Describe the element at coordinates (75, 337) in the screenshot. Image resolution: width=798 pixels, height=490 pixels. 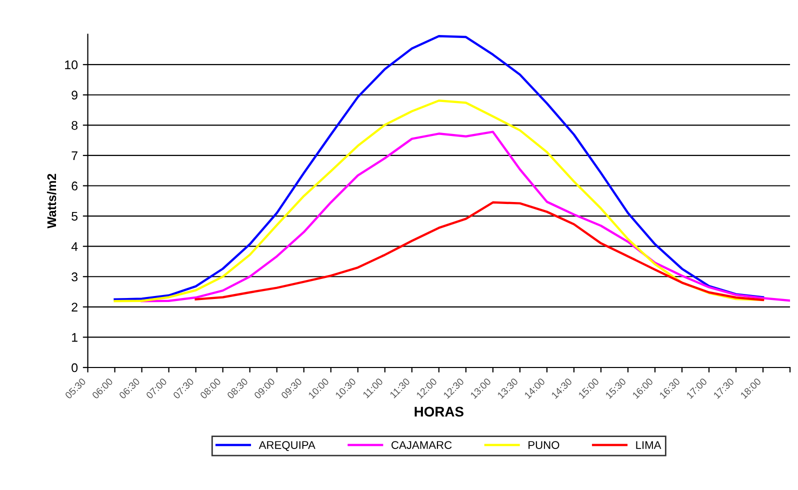
I see `y-tick-label: 1` at that location.